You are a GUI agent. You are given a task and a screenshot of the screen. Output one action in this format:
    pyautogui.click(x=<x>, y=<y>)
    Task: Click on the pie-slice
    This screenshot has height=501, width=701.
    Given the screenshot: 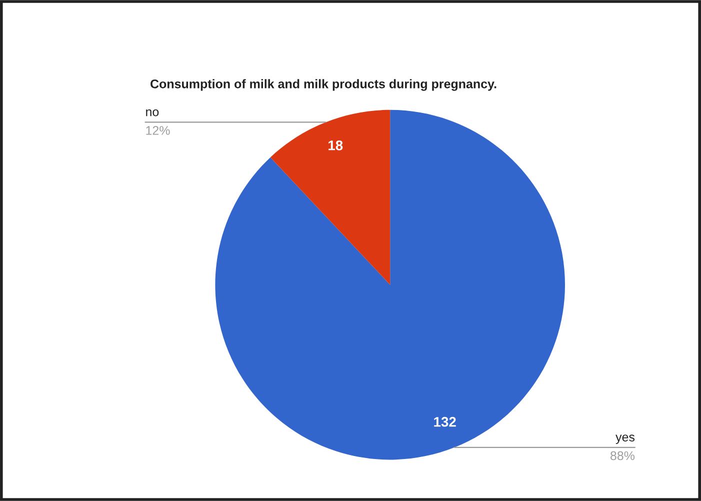 What is the action you would take?
    pyautogui.click(x=330, y=197)
    